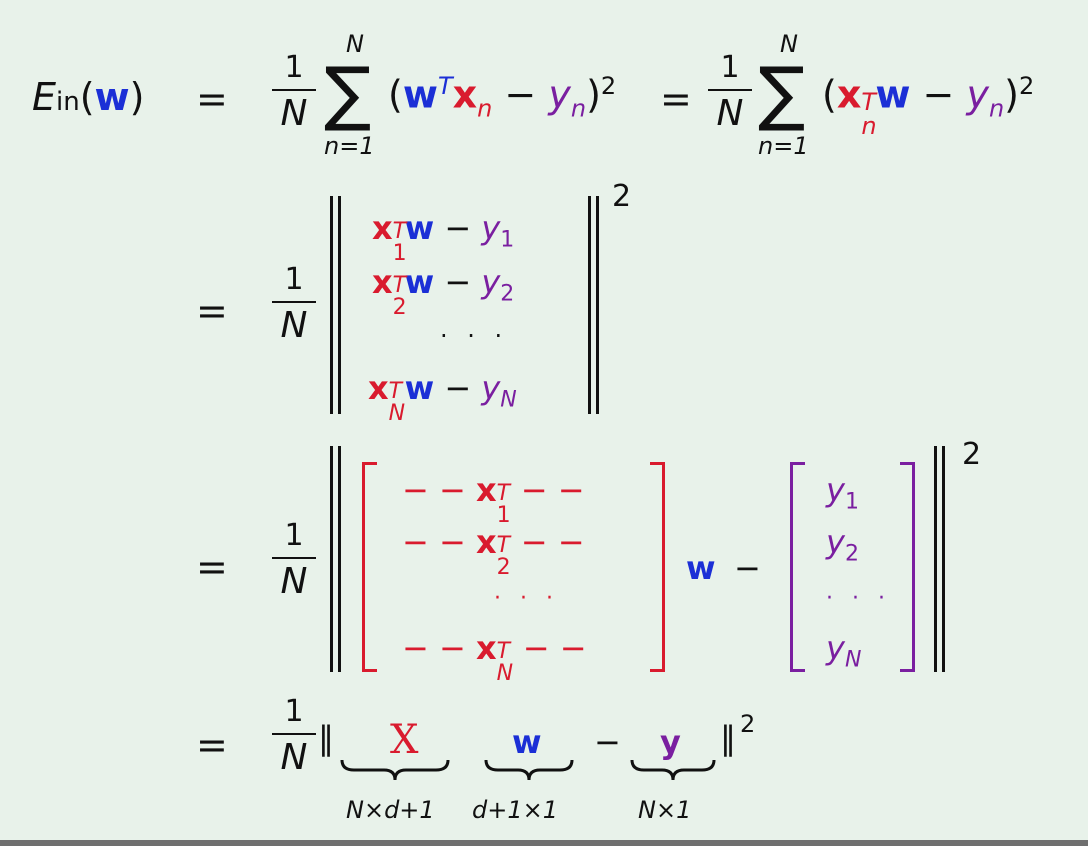 Image resolution: width=1088 pixels, height=846 pixels. Describe the element at coordinates (607, 742) in the screenshot. I see `minus-sign-4: −` at that location.